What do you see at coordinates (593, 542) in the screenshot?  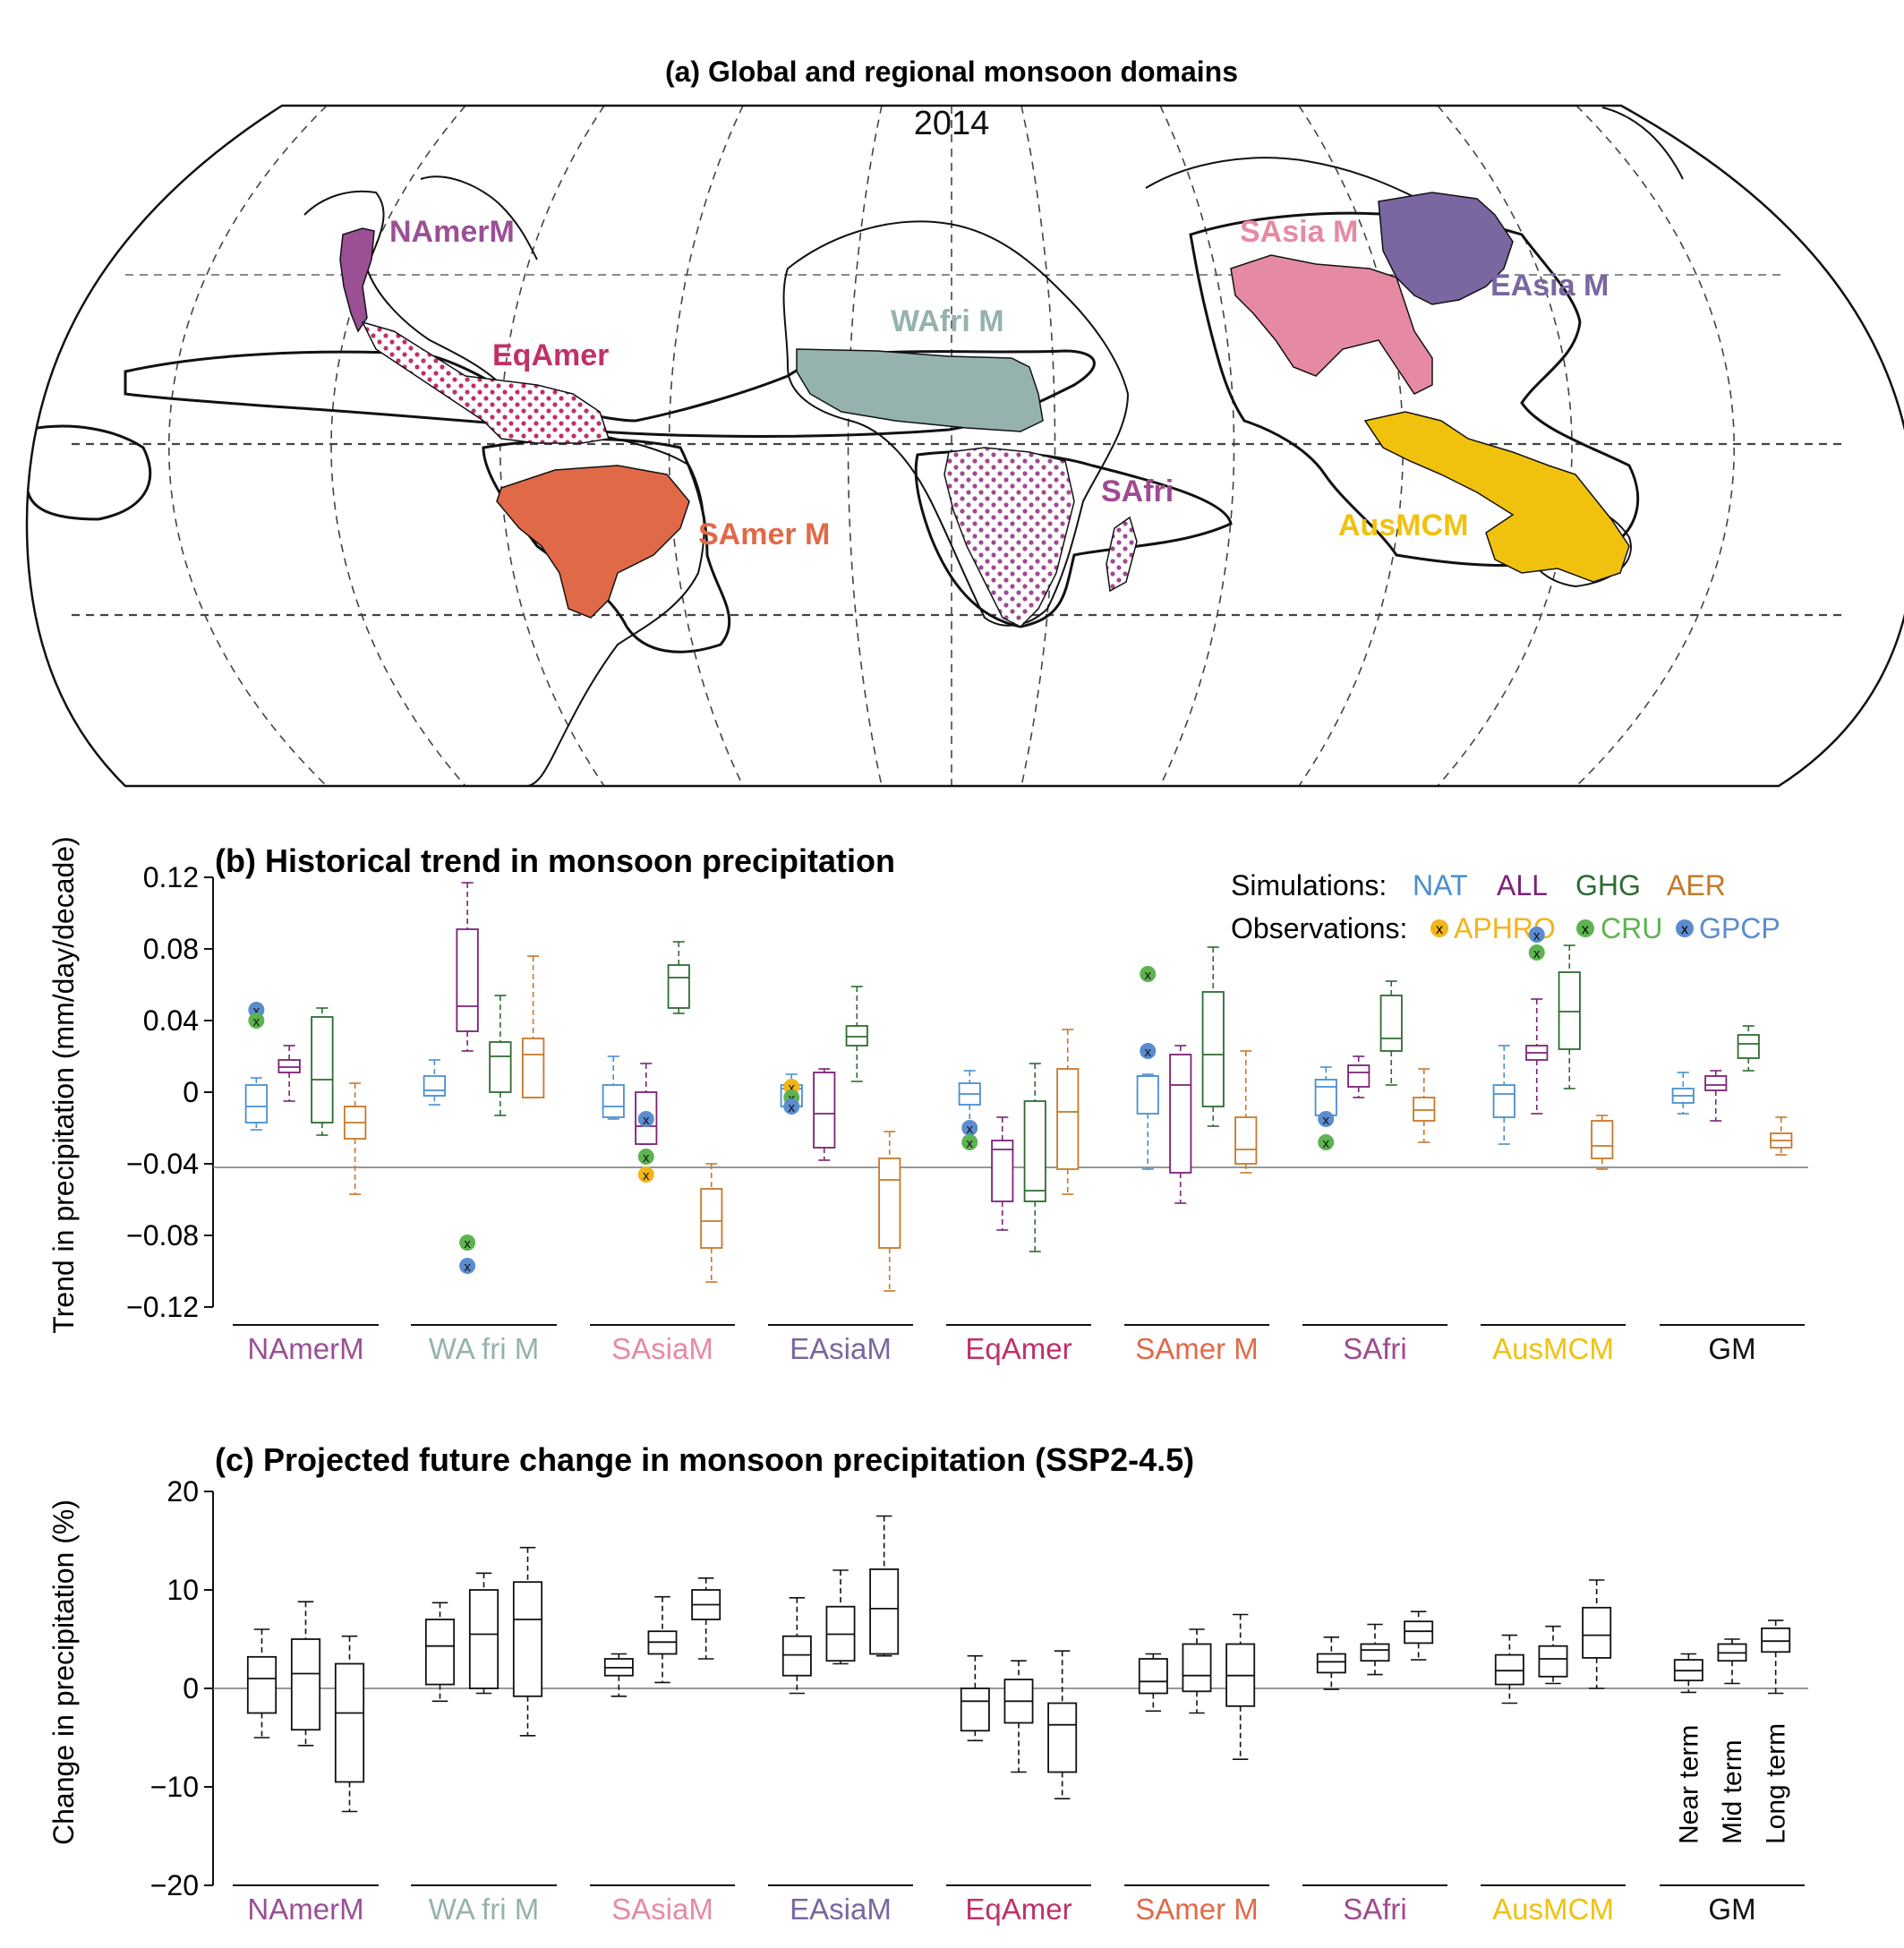 I see `region-samerm-shape` at bounding box center [593, 542].